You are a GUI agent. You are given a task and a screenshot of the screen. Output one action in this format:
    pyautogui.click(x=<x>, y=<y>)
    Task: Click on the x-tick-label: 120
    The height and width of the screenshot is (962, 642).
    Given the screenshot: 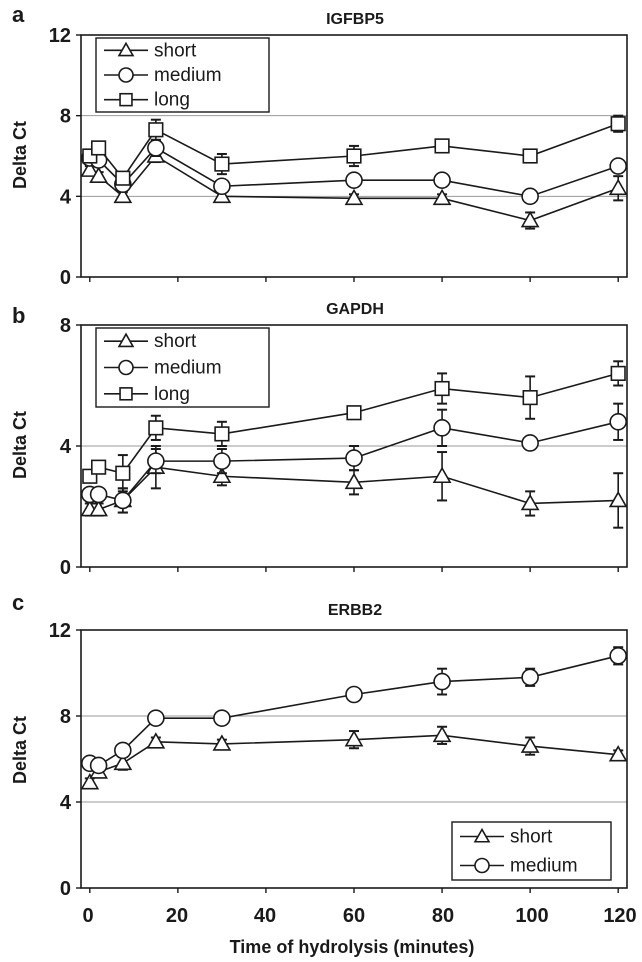 What is the action you would take?
    pyautogui.click(x=619, y=916)
    